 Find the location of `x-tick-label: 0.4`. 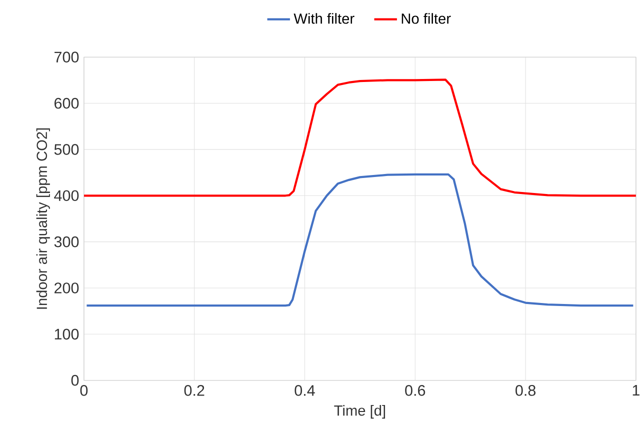

x-tick-label: 0.4 is located at coordinates (304, 390).